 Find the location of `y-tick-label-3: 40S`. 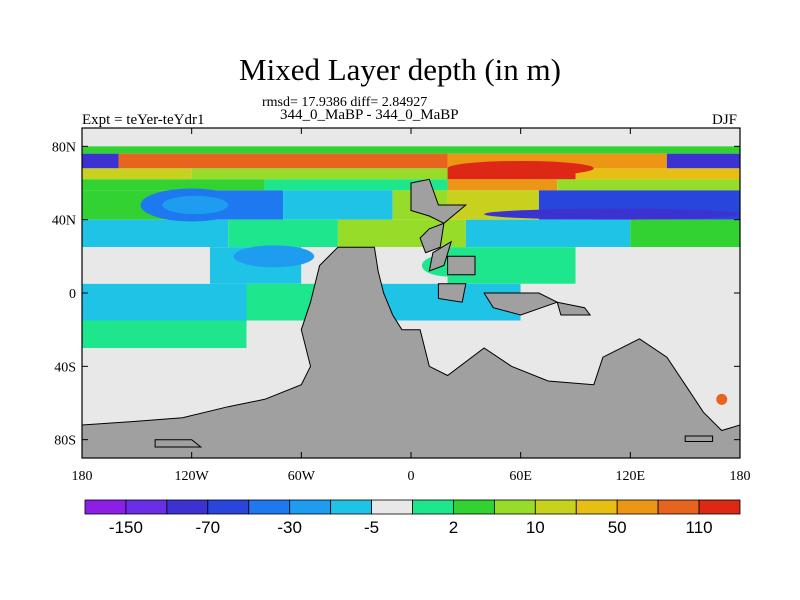

y-tick-label-3: 40S is located at coordinates (65, 367).